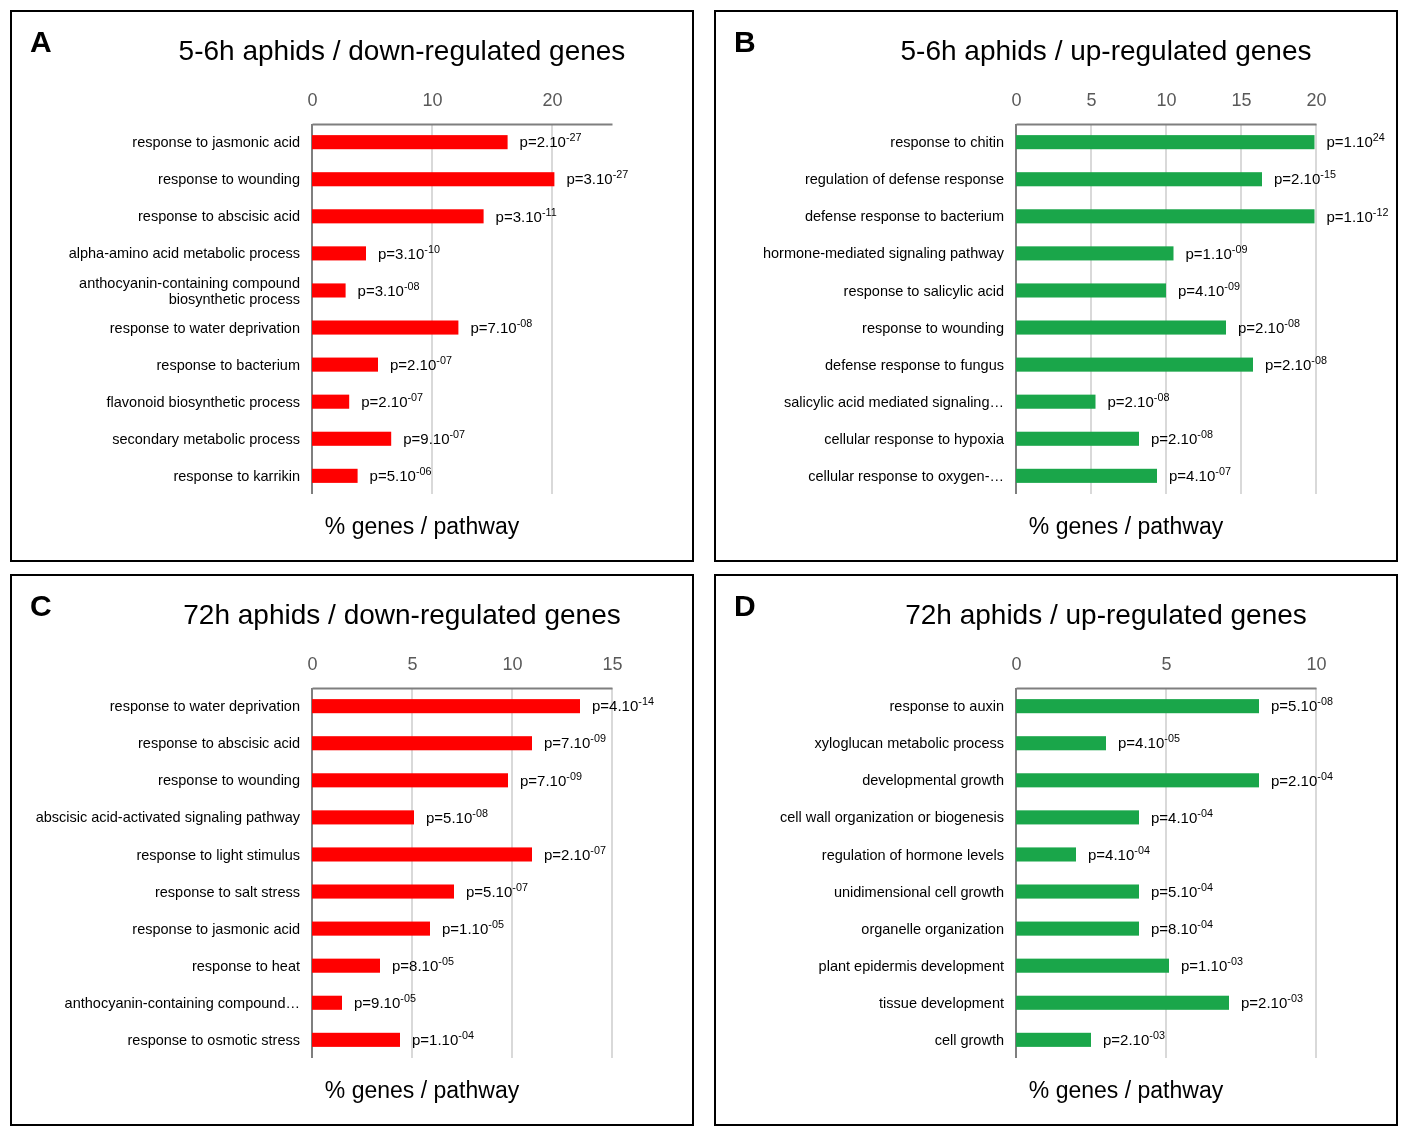 The height and width of the screenshot is (1136, 1402). Describe the element at coordinates (883, 253) in the screenshot. I see `y-tick-label: hormone-mediated signaling pathway` at that location.